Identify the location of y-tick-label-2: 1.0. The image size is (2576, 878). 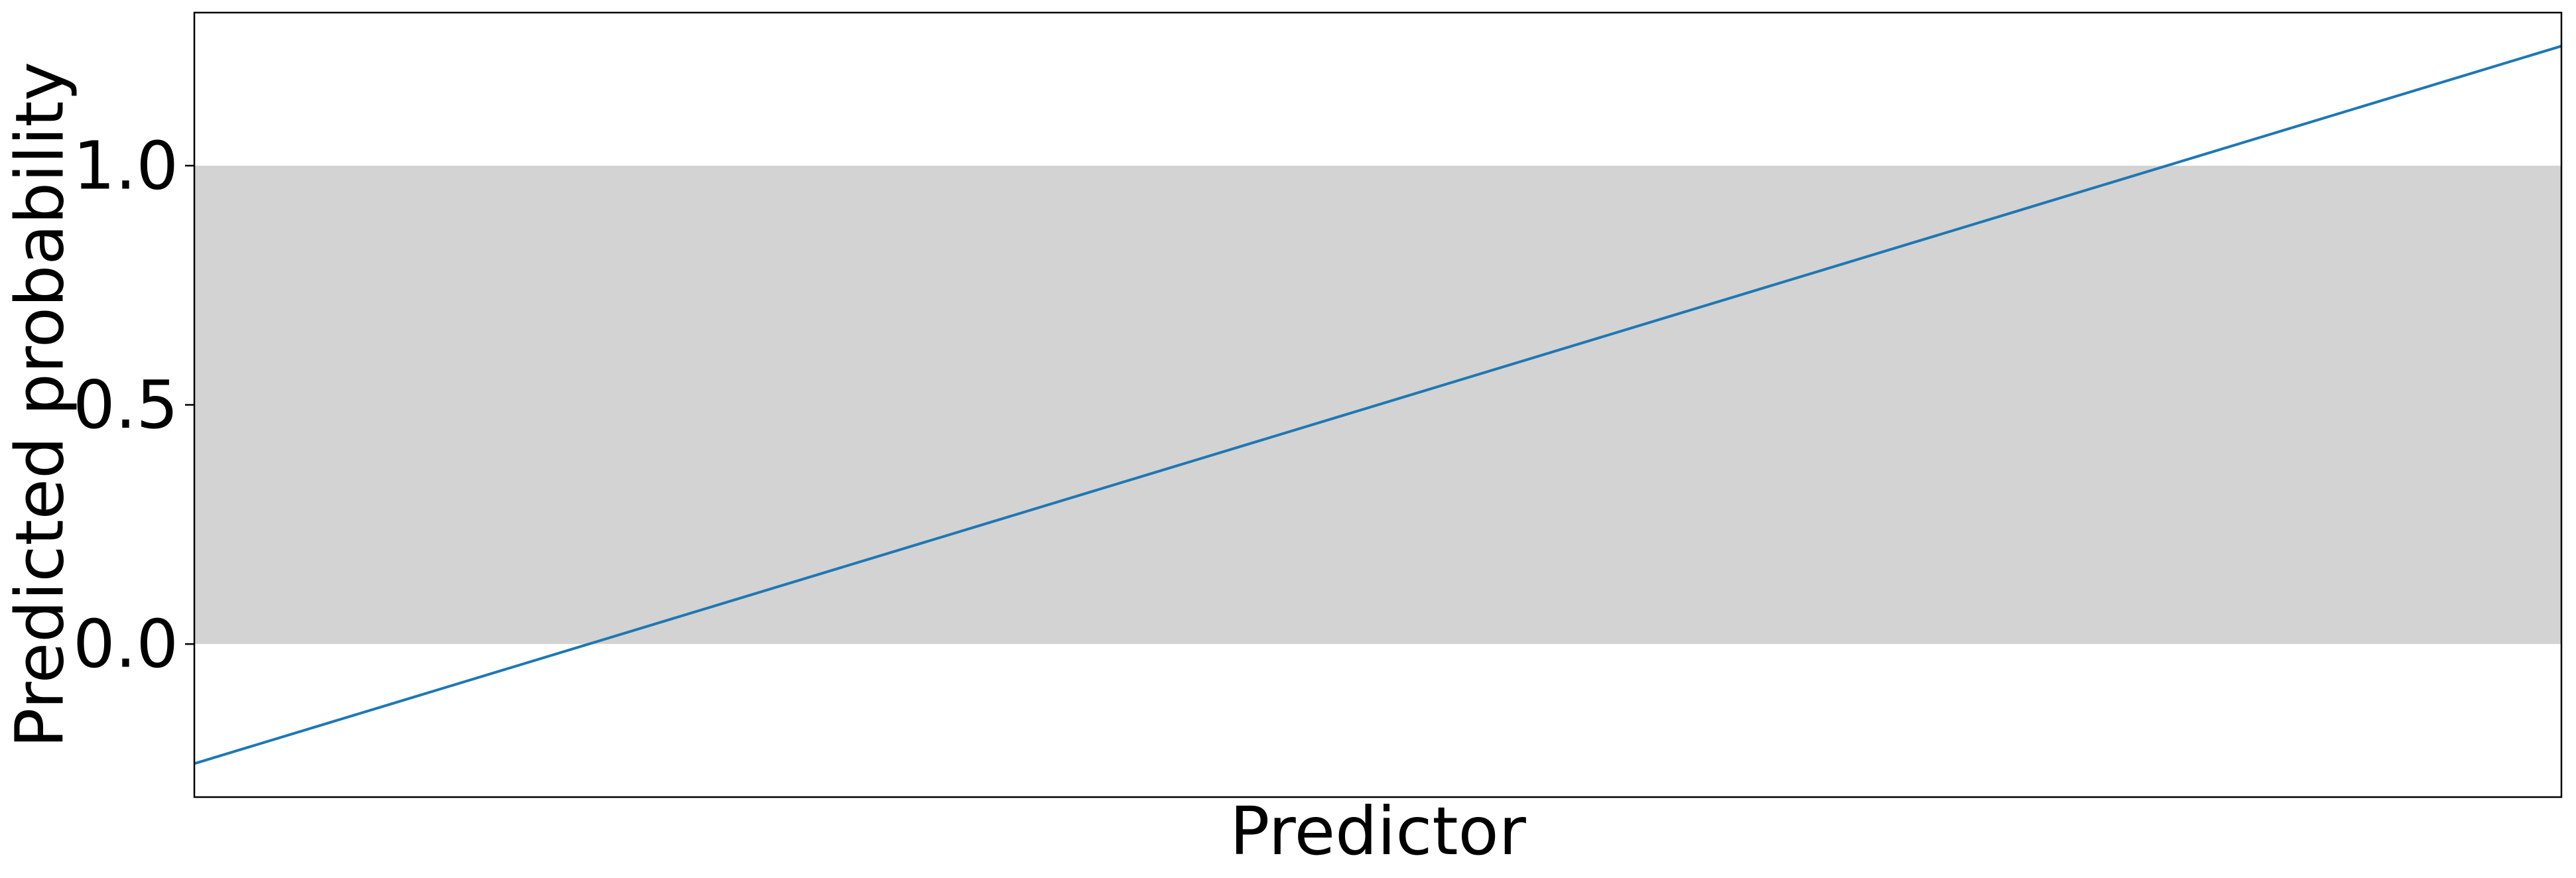
(126, 165).